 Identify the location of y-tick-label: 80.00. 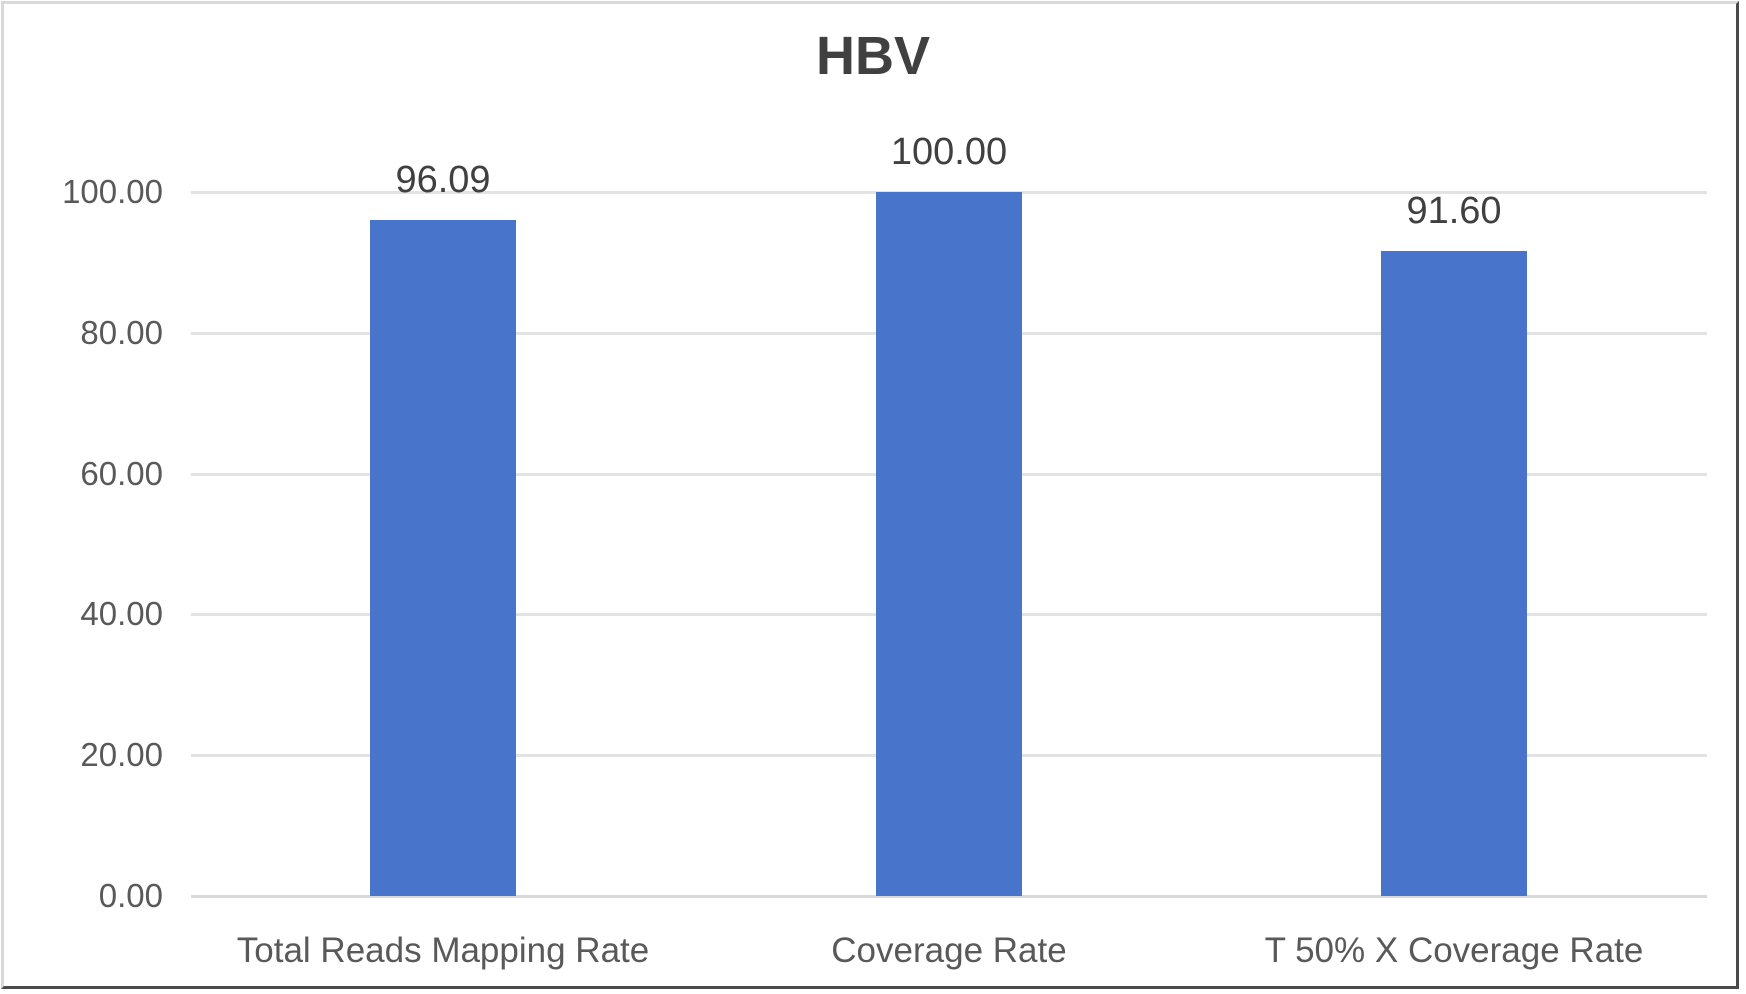
(121, 332).